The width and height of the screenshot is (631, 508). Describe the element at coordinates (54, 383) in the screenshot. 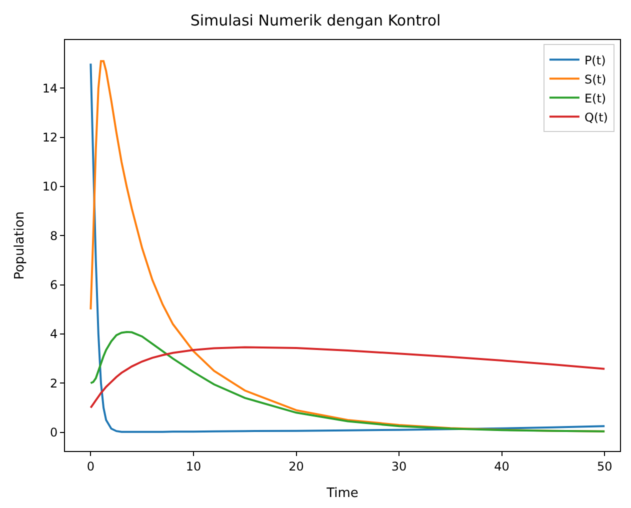

I see `y-tick-label: 2` at that location.